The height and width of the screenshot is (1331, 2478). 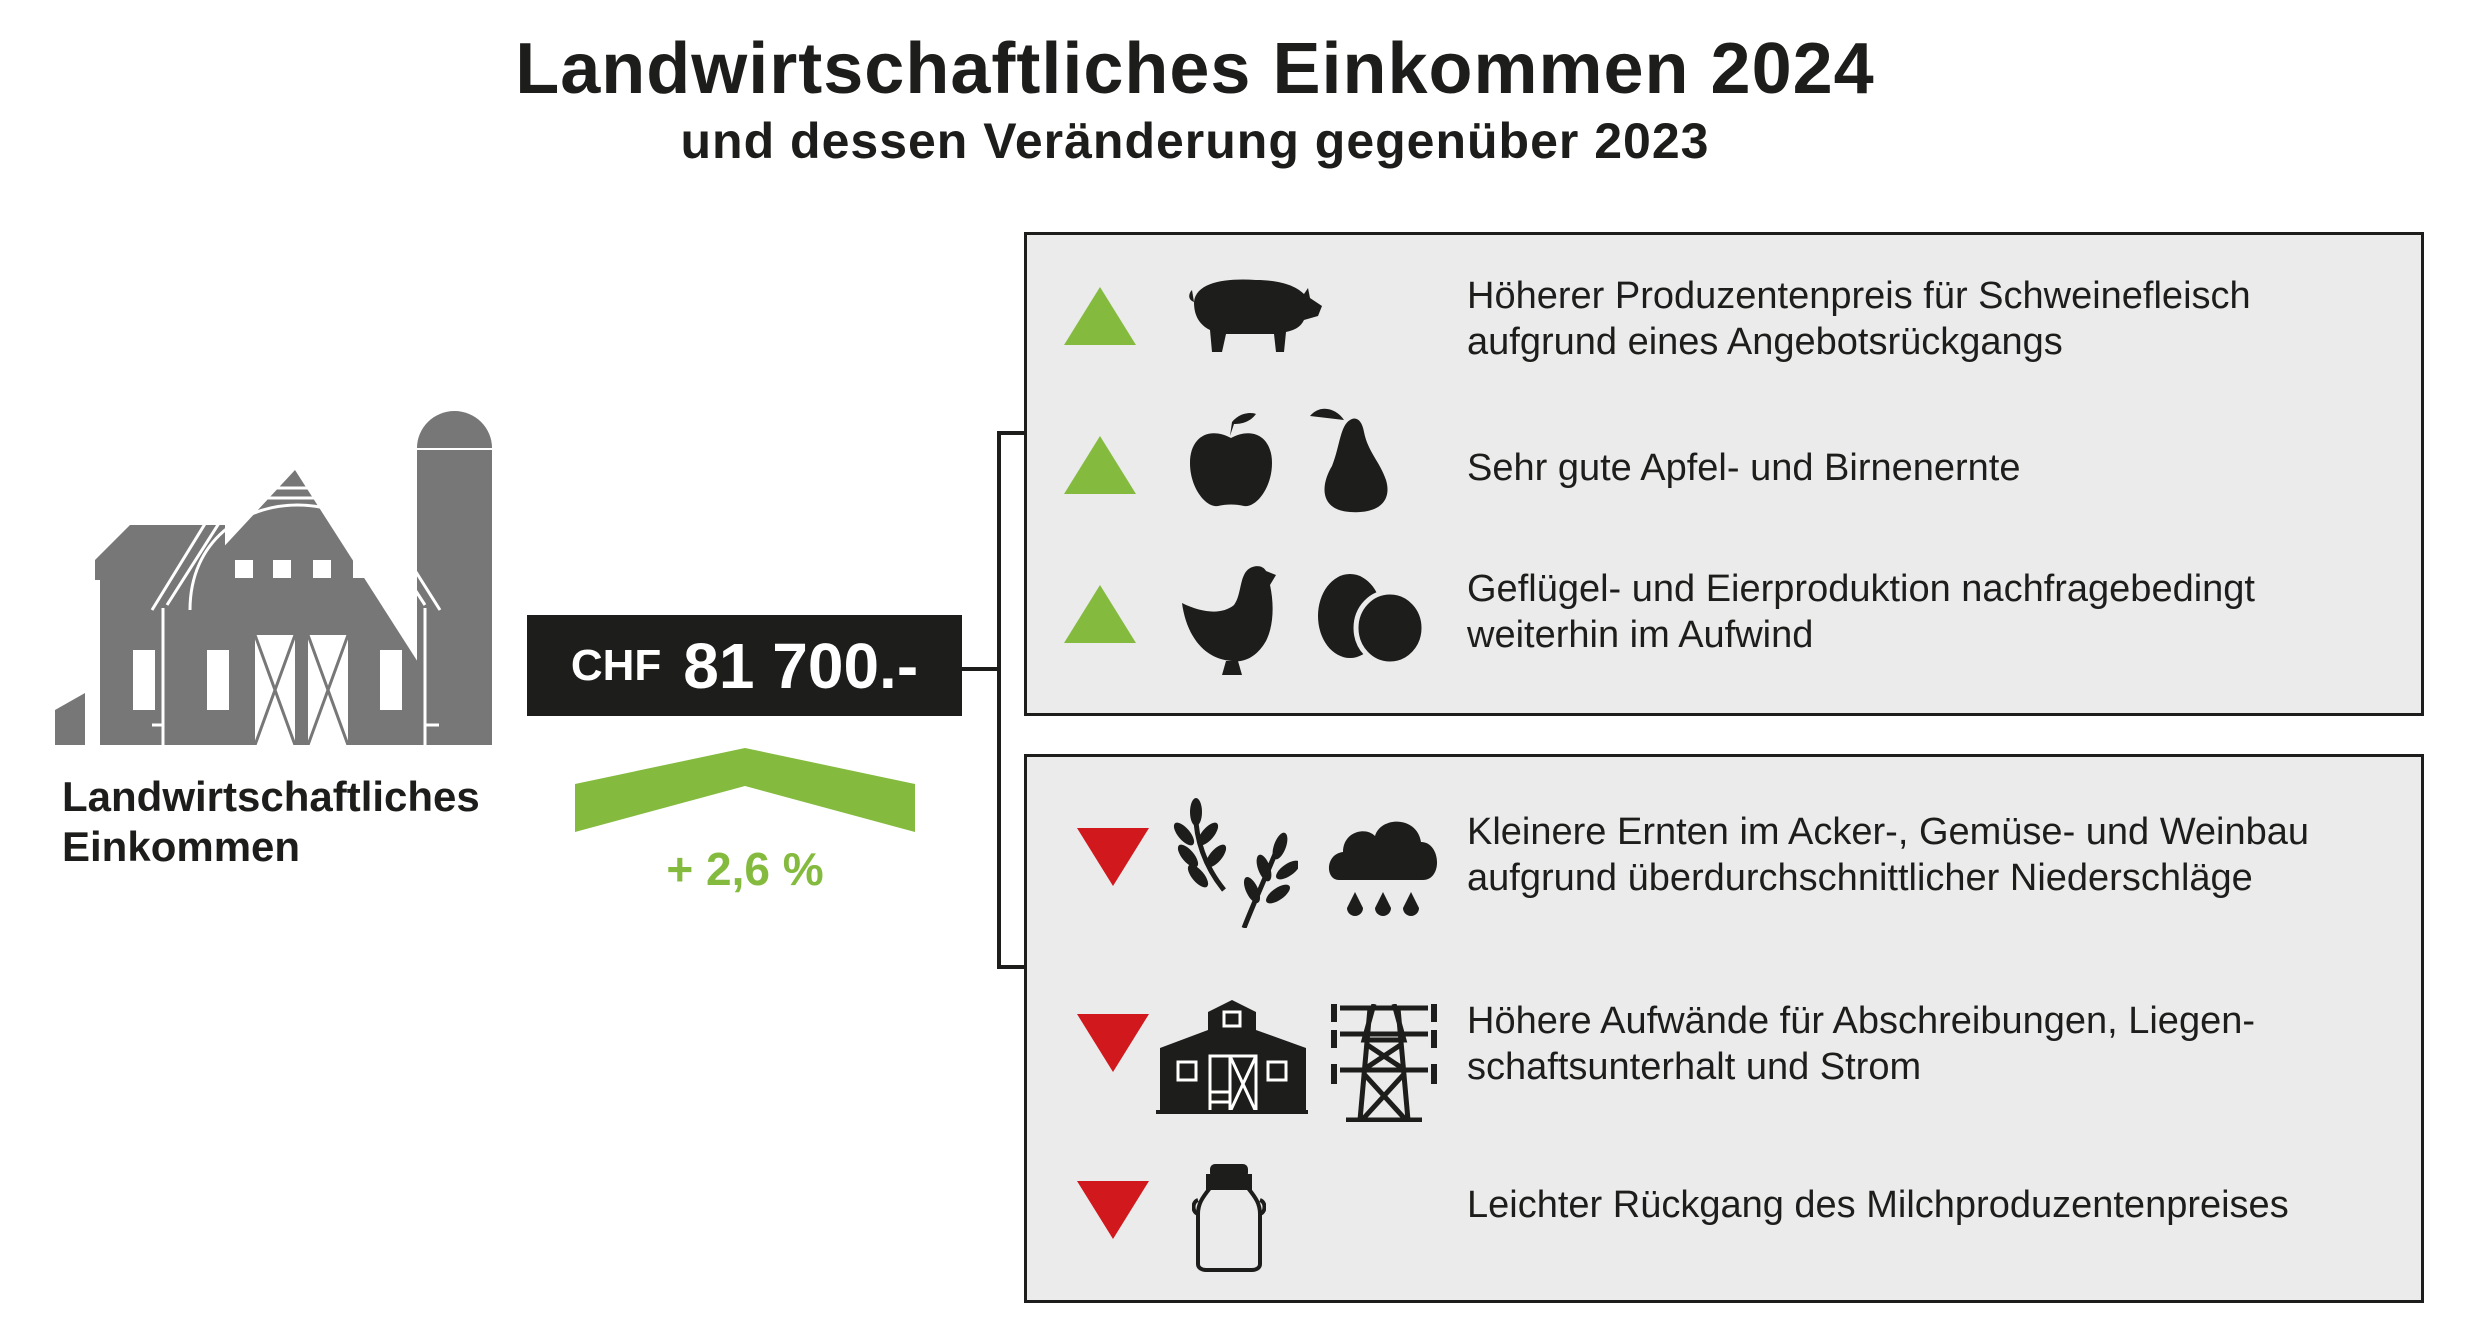 I want to click on bracket-bottom, so click(x=1012, y=967).